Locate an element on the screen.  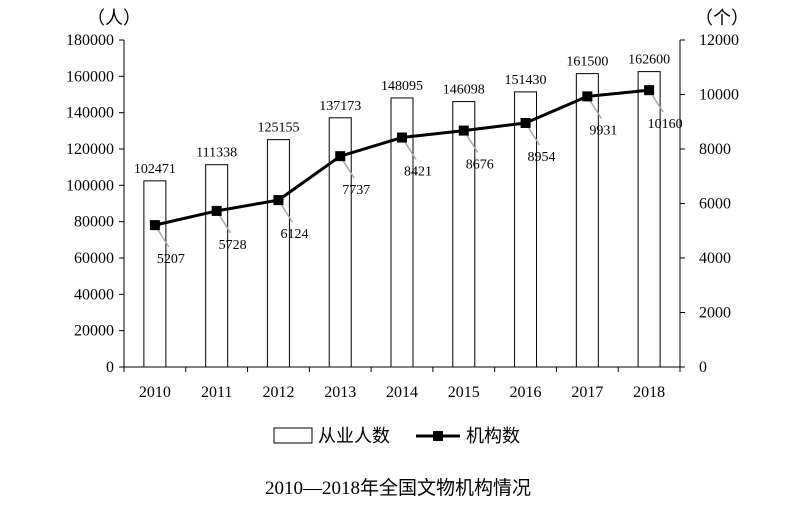
legend-line-label: 机构数 is located at coordinates (493, 436).